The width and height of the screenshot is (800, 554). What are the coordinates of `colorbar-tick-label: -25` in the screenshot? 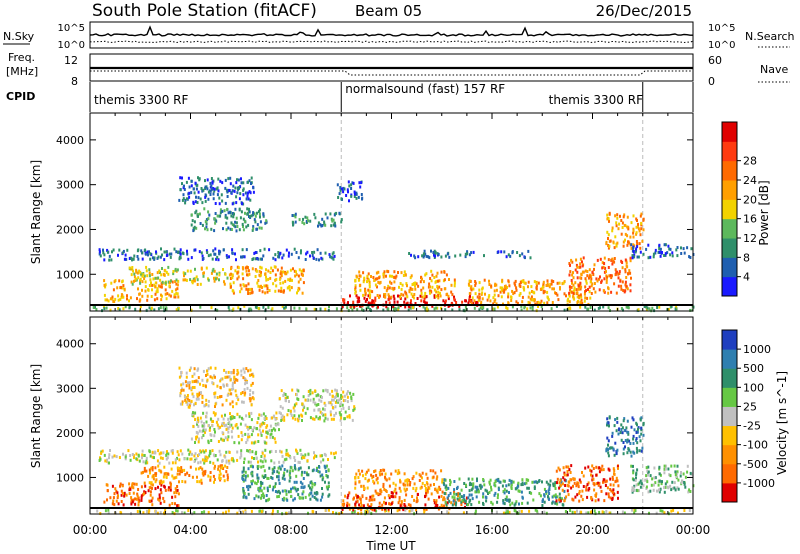 It's located at (752, 426).